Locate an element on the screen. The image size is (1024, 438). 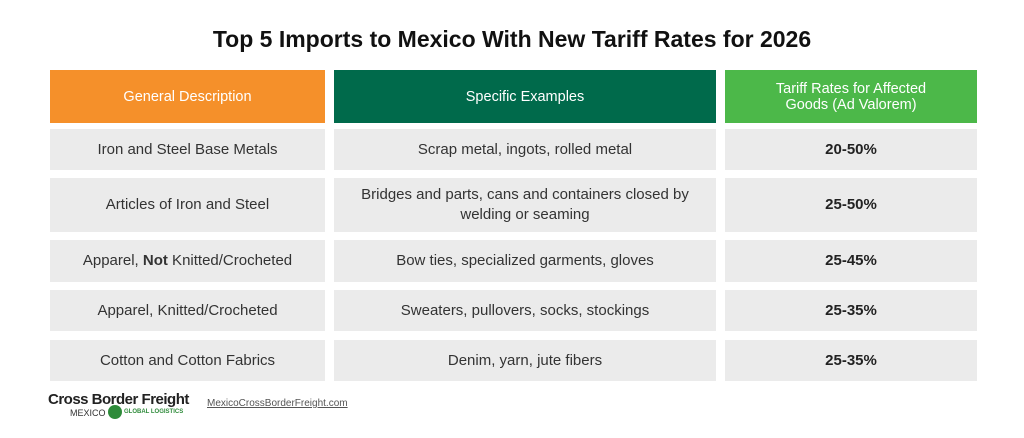
table-cell: Apparel, Not Knitted/Crocheted is located at coordinates (187, 261).